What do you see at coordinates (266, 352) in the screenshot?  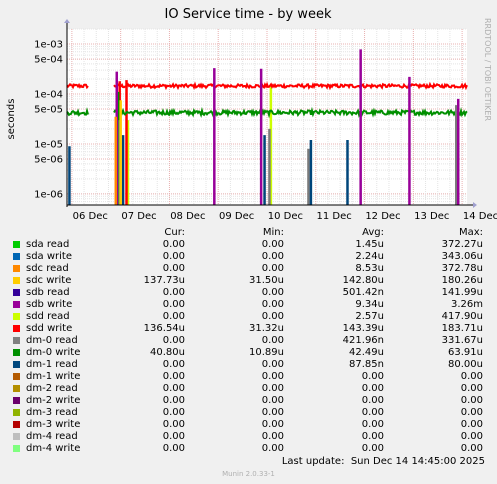 I see `legend-value-min: 10.89u` at bounding box center [266, 352].